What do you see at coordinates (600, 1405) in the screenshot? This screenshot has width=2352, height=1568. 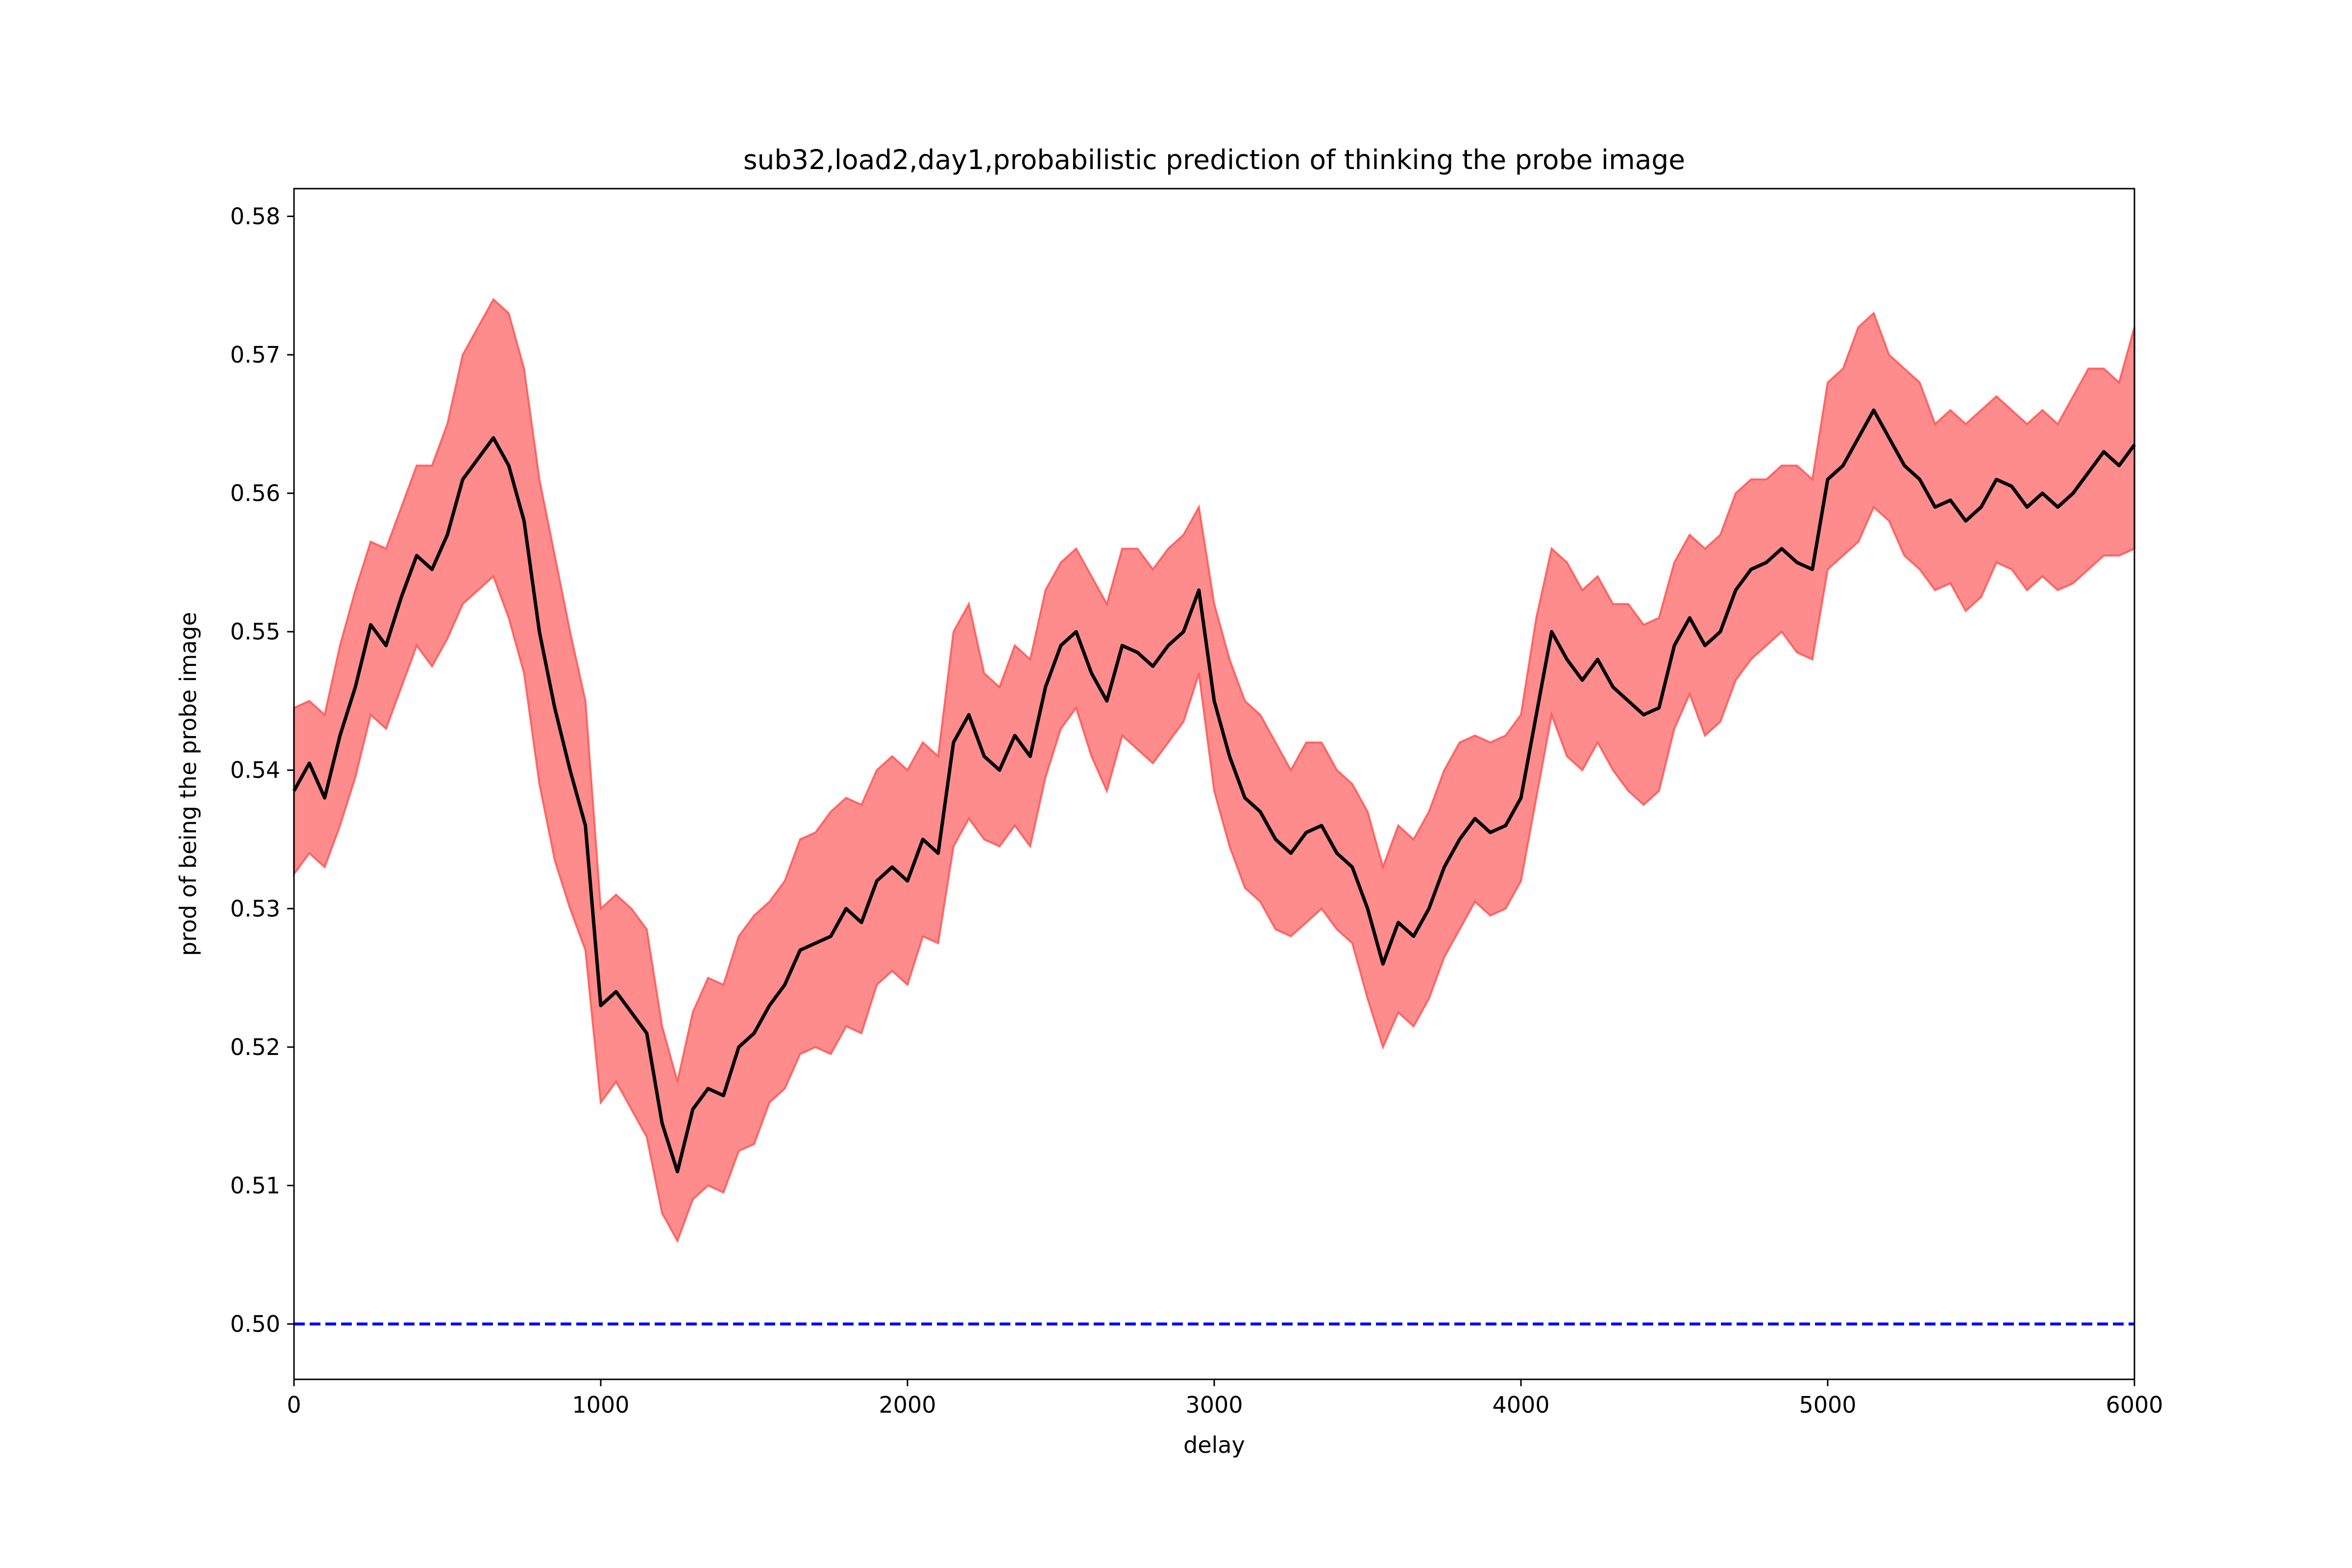 I see `x-tick-label: 1000` at bounding box center [600, 1405].